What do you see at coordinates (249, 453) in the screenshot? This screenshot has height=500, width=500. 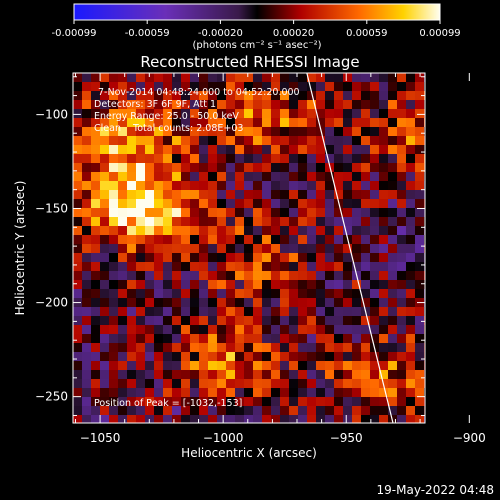 I see `x-axis-label: Heliocentric X (arcsec)` at bounding box center [249, 453].